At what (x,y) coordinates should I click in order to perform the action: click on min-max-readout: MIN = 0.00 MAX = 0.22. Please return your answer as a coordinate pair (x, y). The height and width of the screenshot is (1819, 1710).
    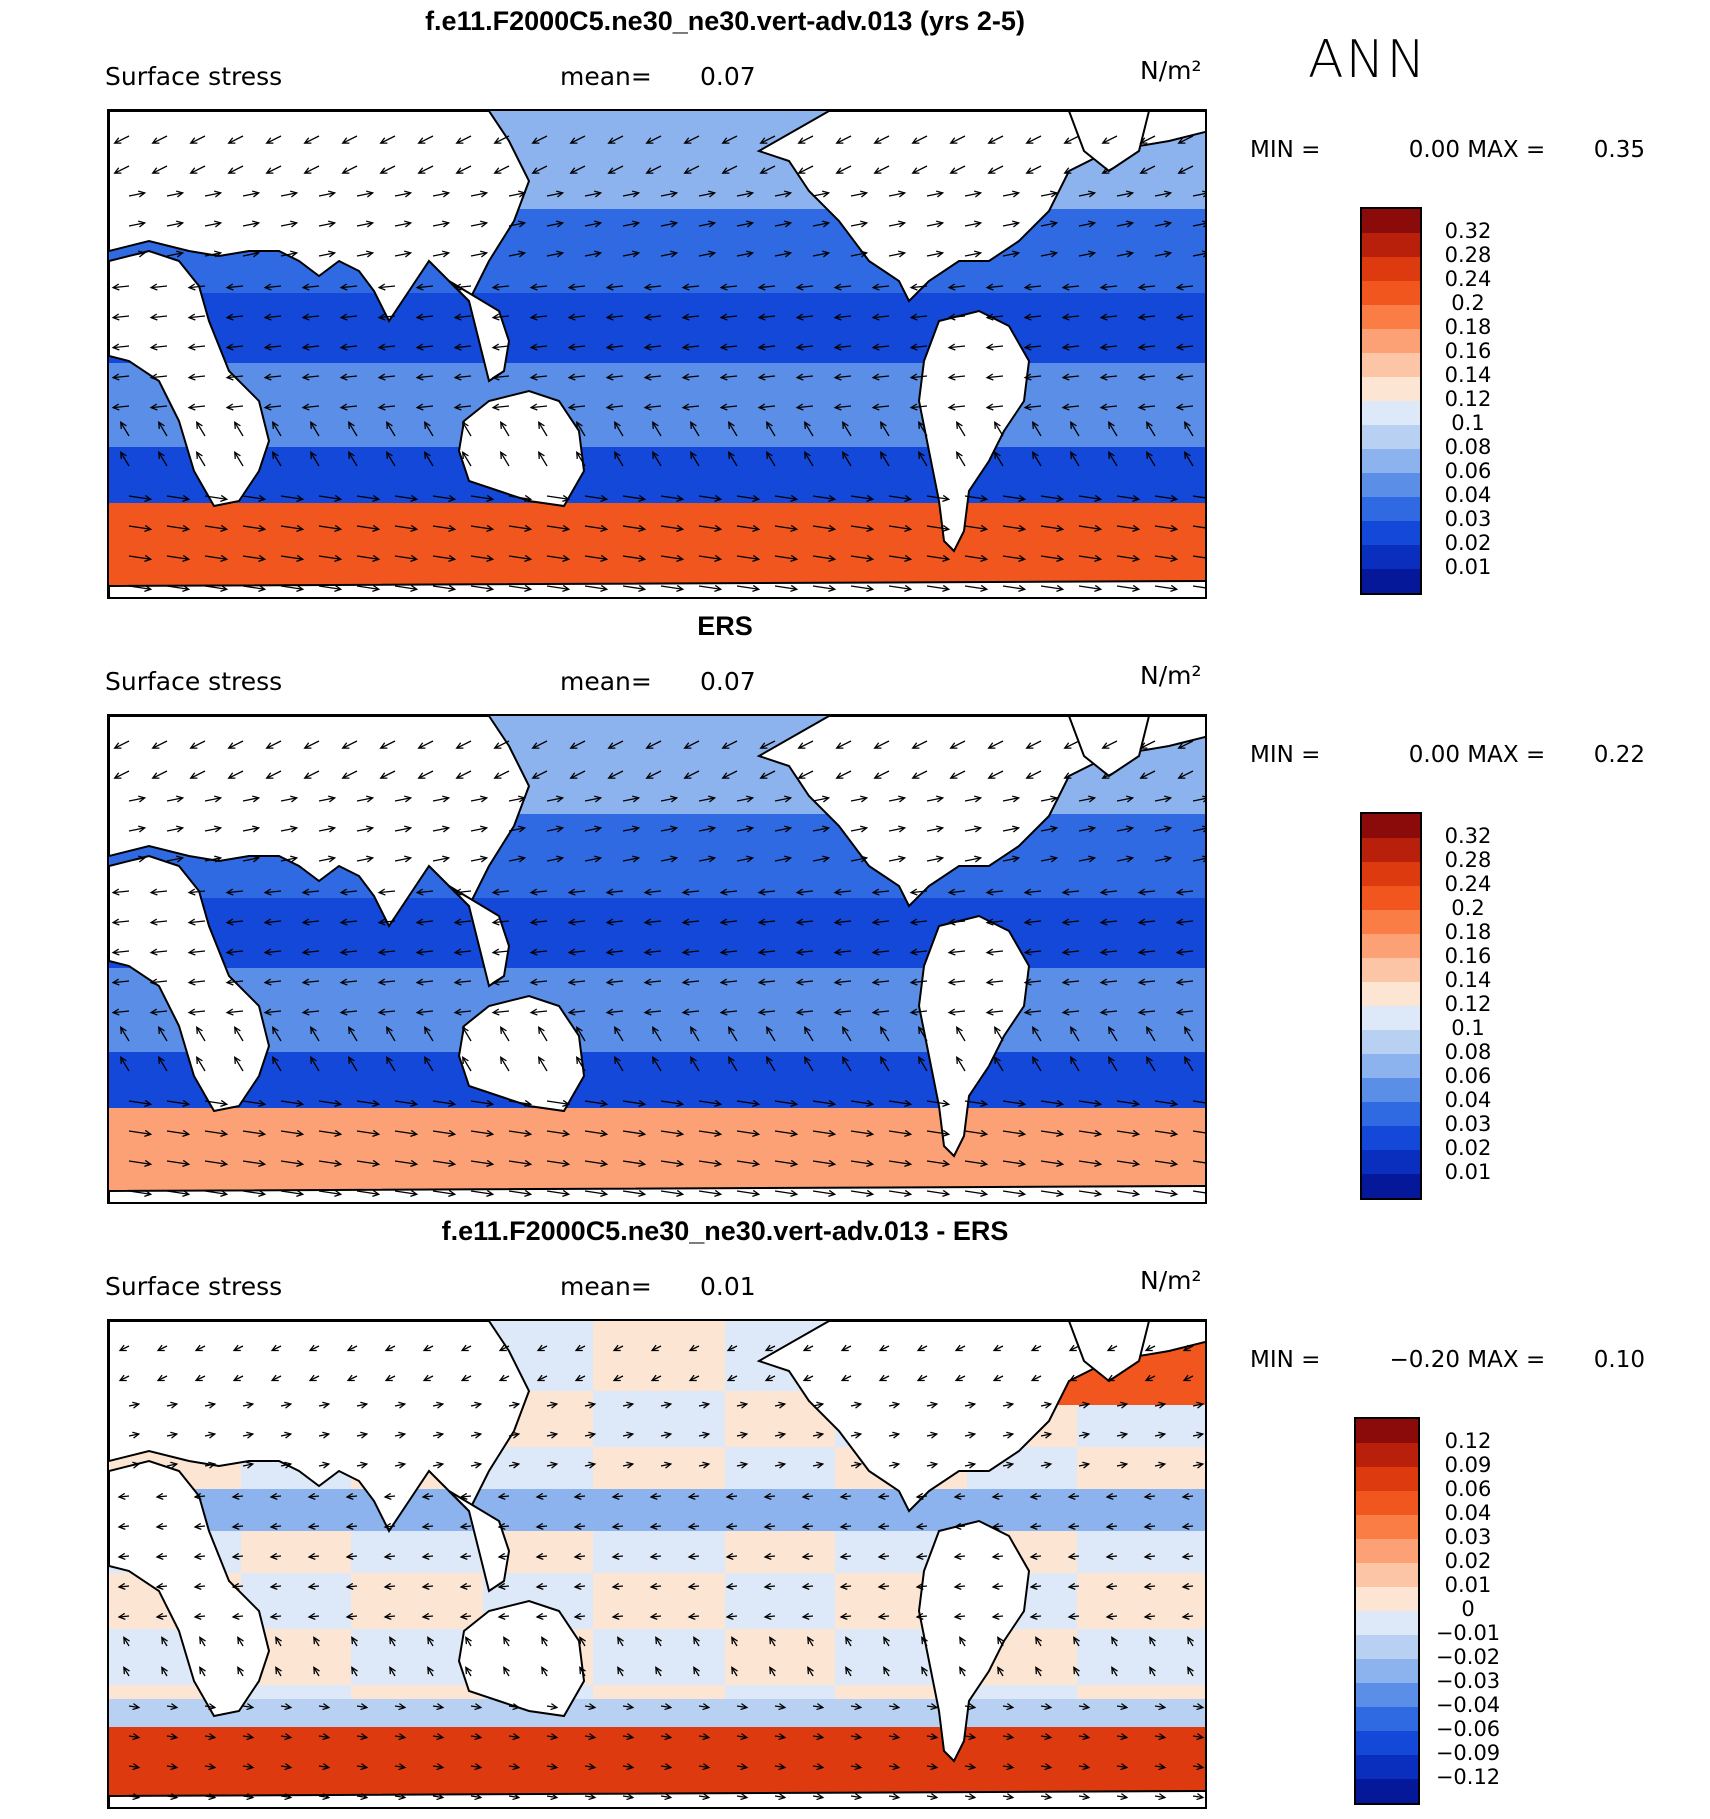
    Looking at the image, I should click on (1447, 755).